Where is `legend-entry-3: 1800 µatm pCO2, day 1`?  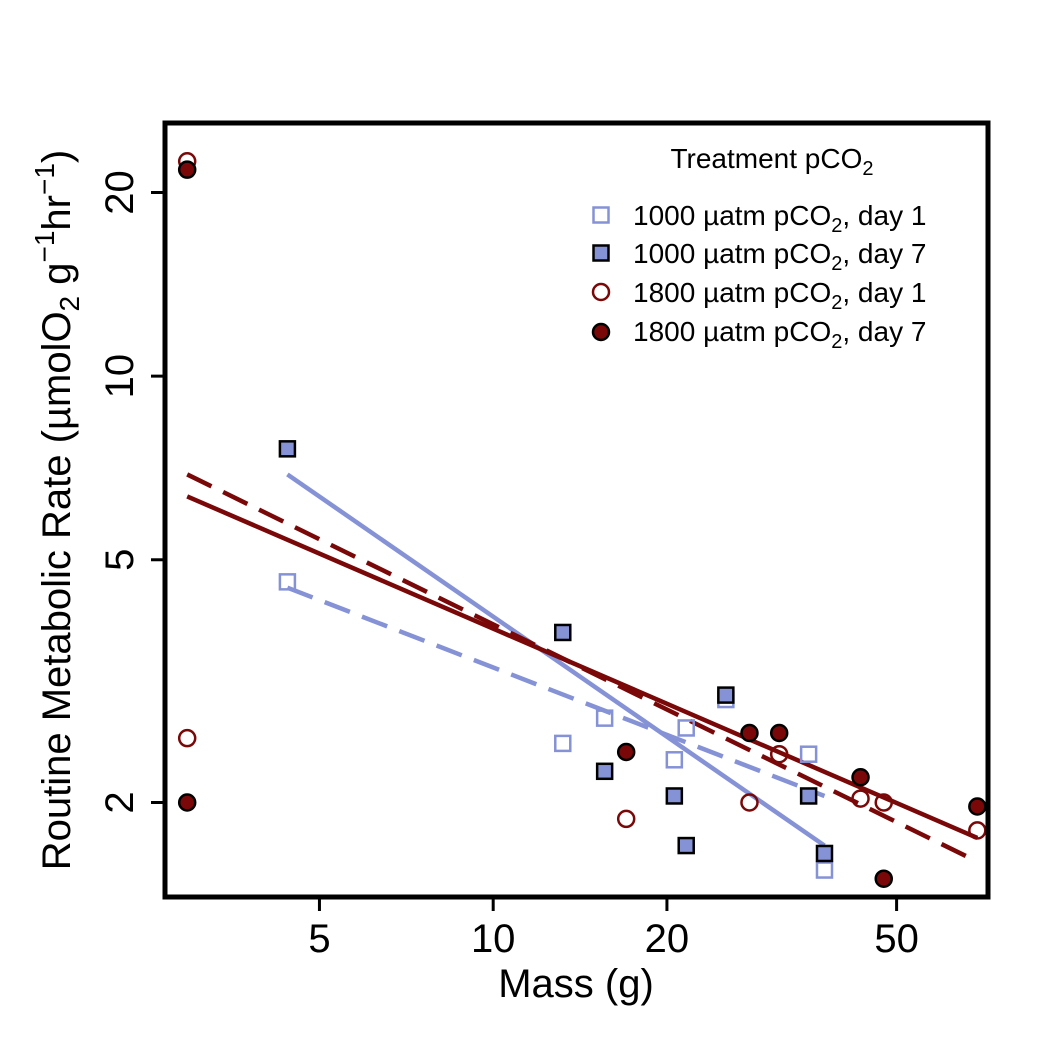 legend-entry-3: 1800 µatm pCO2, day 1 is located at coordinates (779, 295).